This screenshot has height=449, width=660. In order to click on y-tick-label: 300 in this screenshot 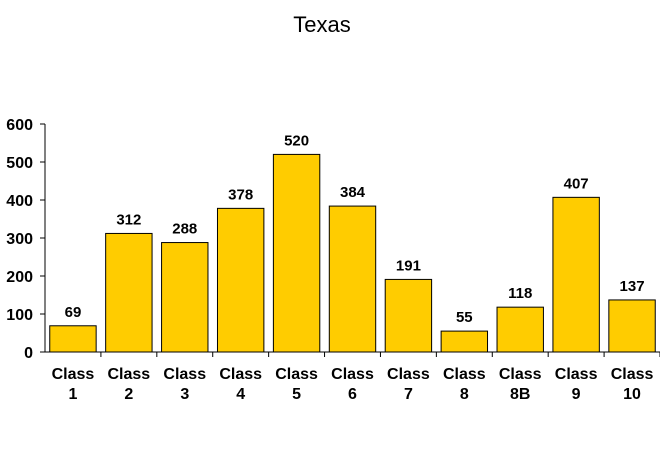, I will do `click(19, 239)`.